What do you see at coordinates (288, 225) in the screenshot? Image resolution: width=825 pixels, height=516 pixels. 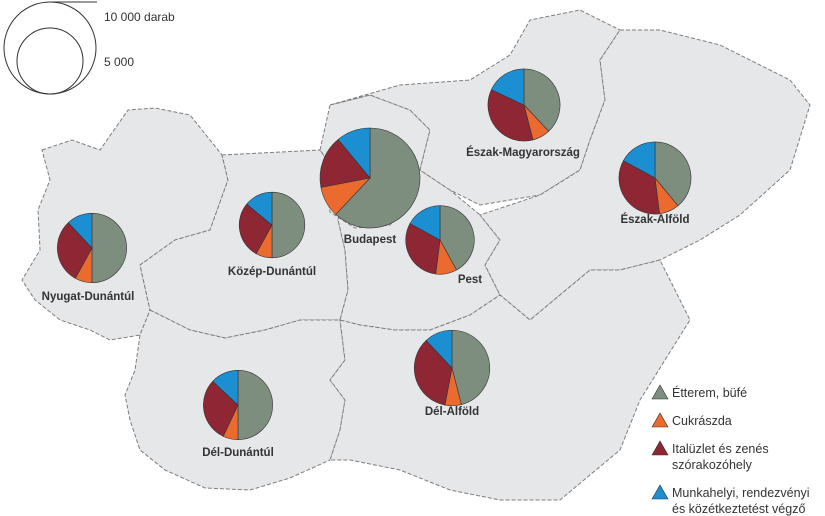 I see `pie-slice-kozep-dunantul-etterem-bufe` at bounding box center [288, 225].